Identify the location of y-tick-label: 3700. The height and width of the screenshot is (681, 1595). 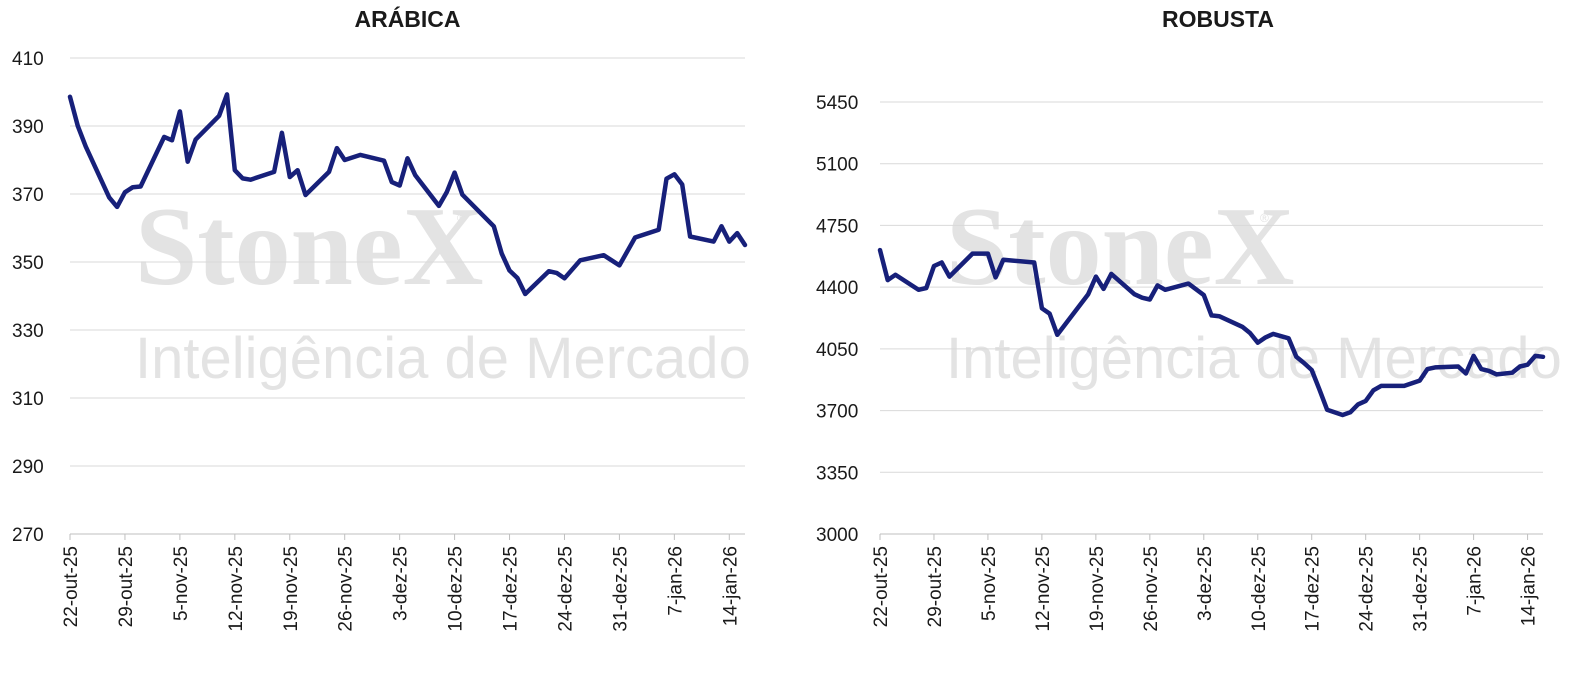
(837, 412).